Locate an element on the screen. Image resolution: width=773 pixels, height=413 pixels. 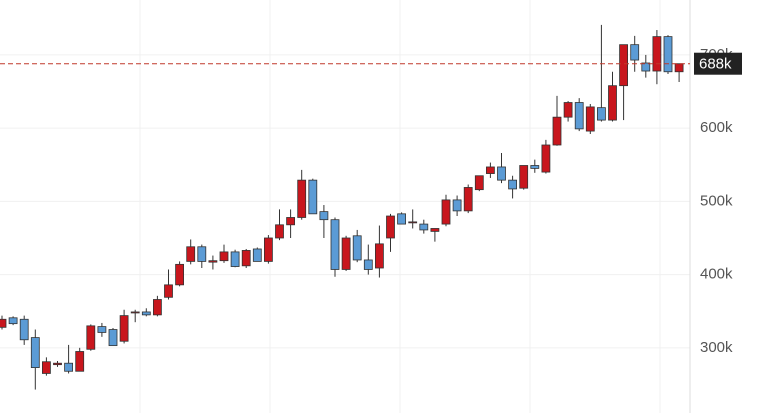
y-tick-label: 300k is located at coordinates (716, 347).